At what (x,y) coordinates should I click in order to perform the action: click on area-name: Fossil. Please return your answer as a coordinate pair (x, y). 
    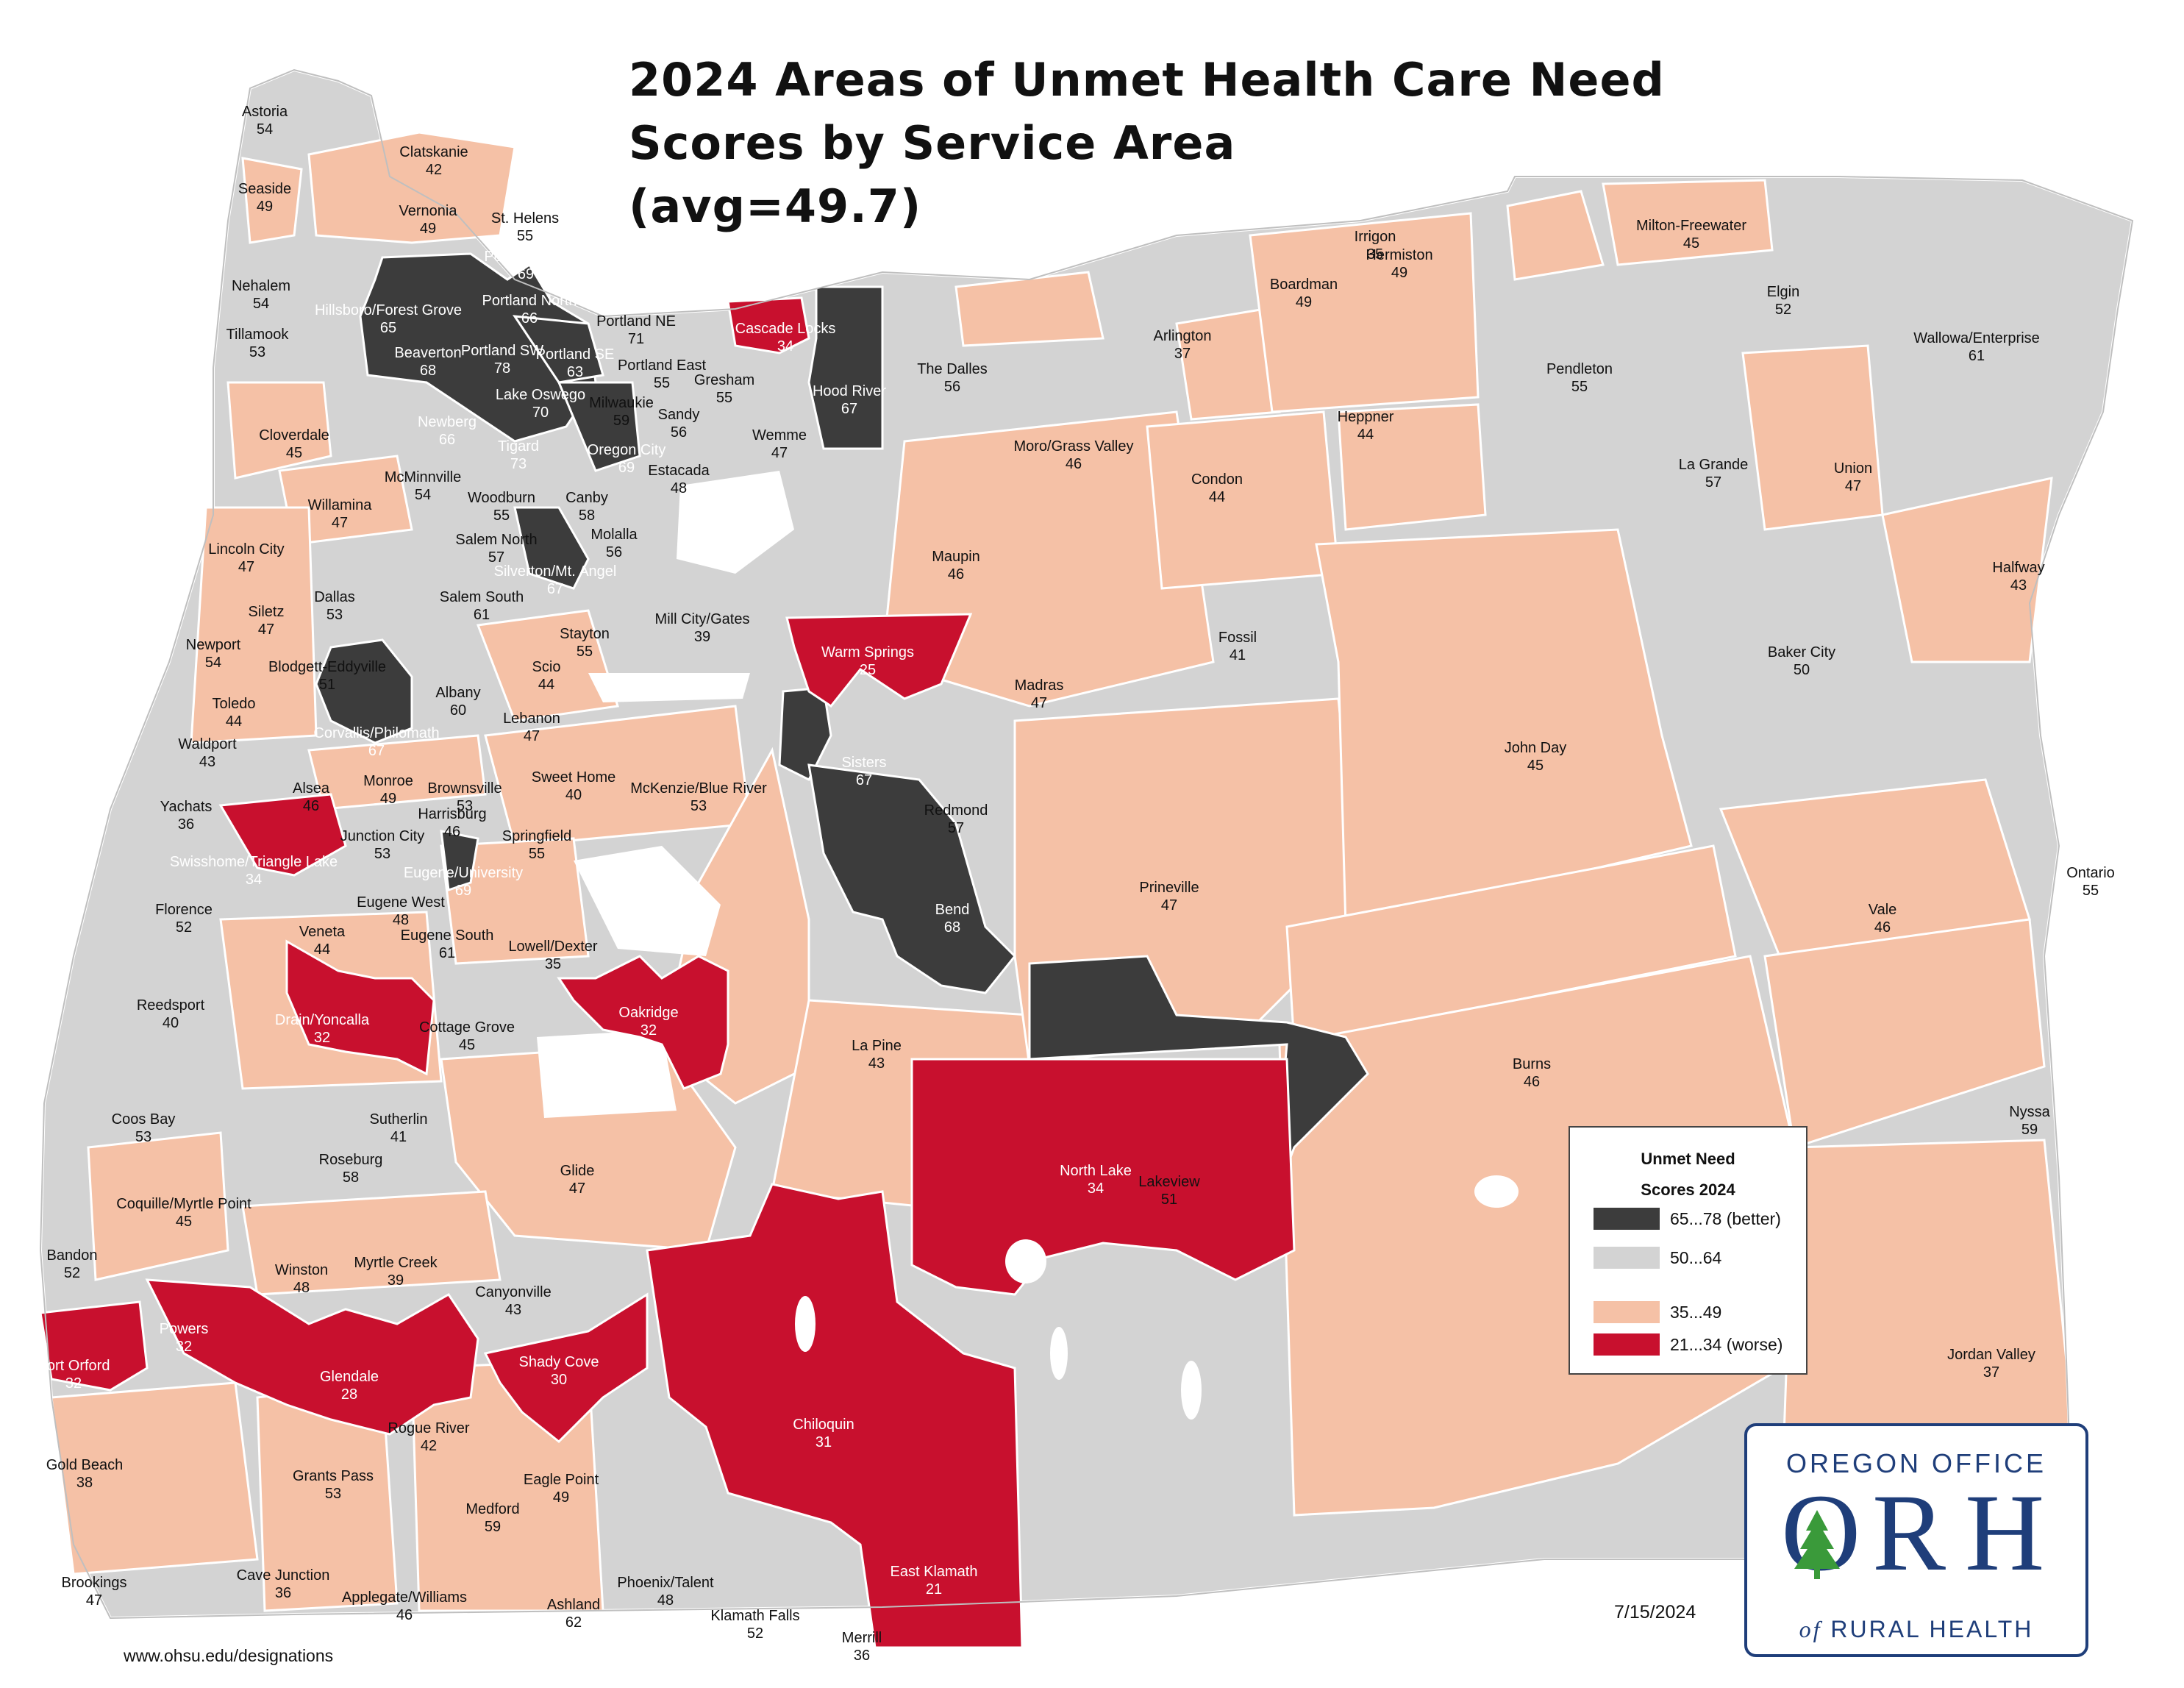
    Looking at the image, I should click on (1237, 638).